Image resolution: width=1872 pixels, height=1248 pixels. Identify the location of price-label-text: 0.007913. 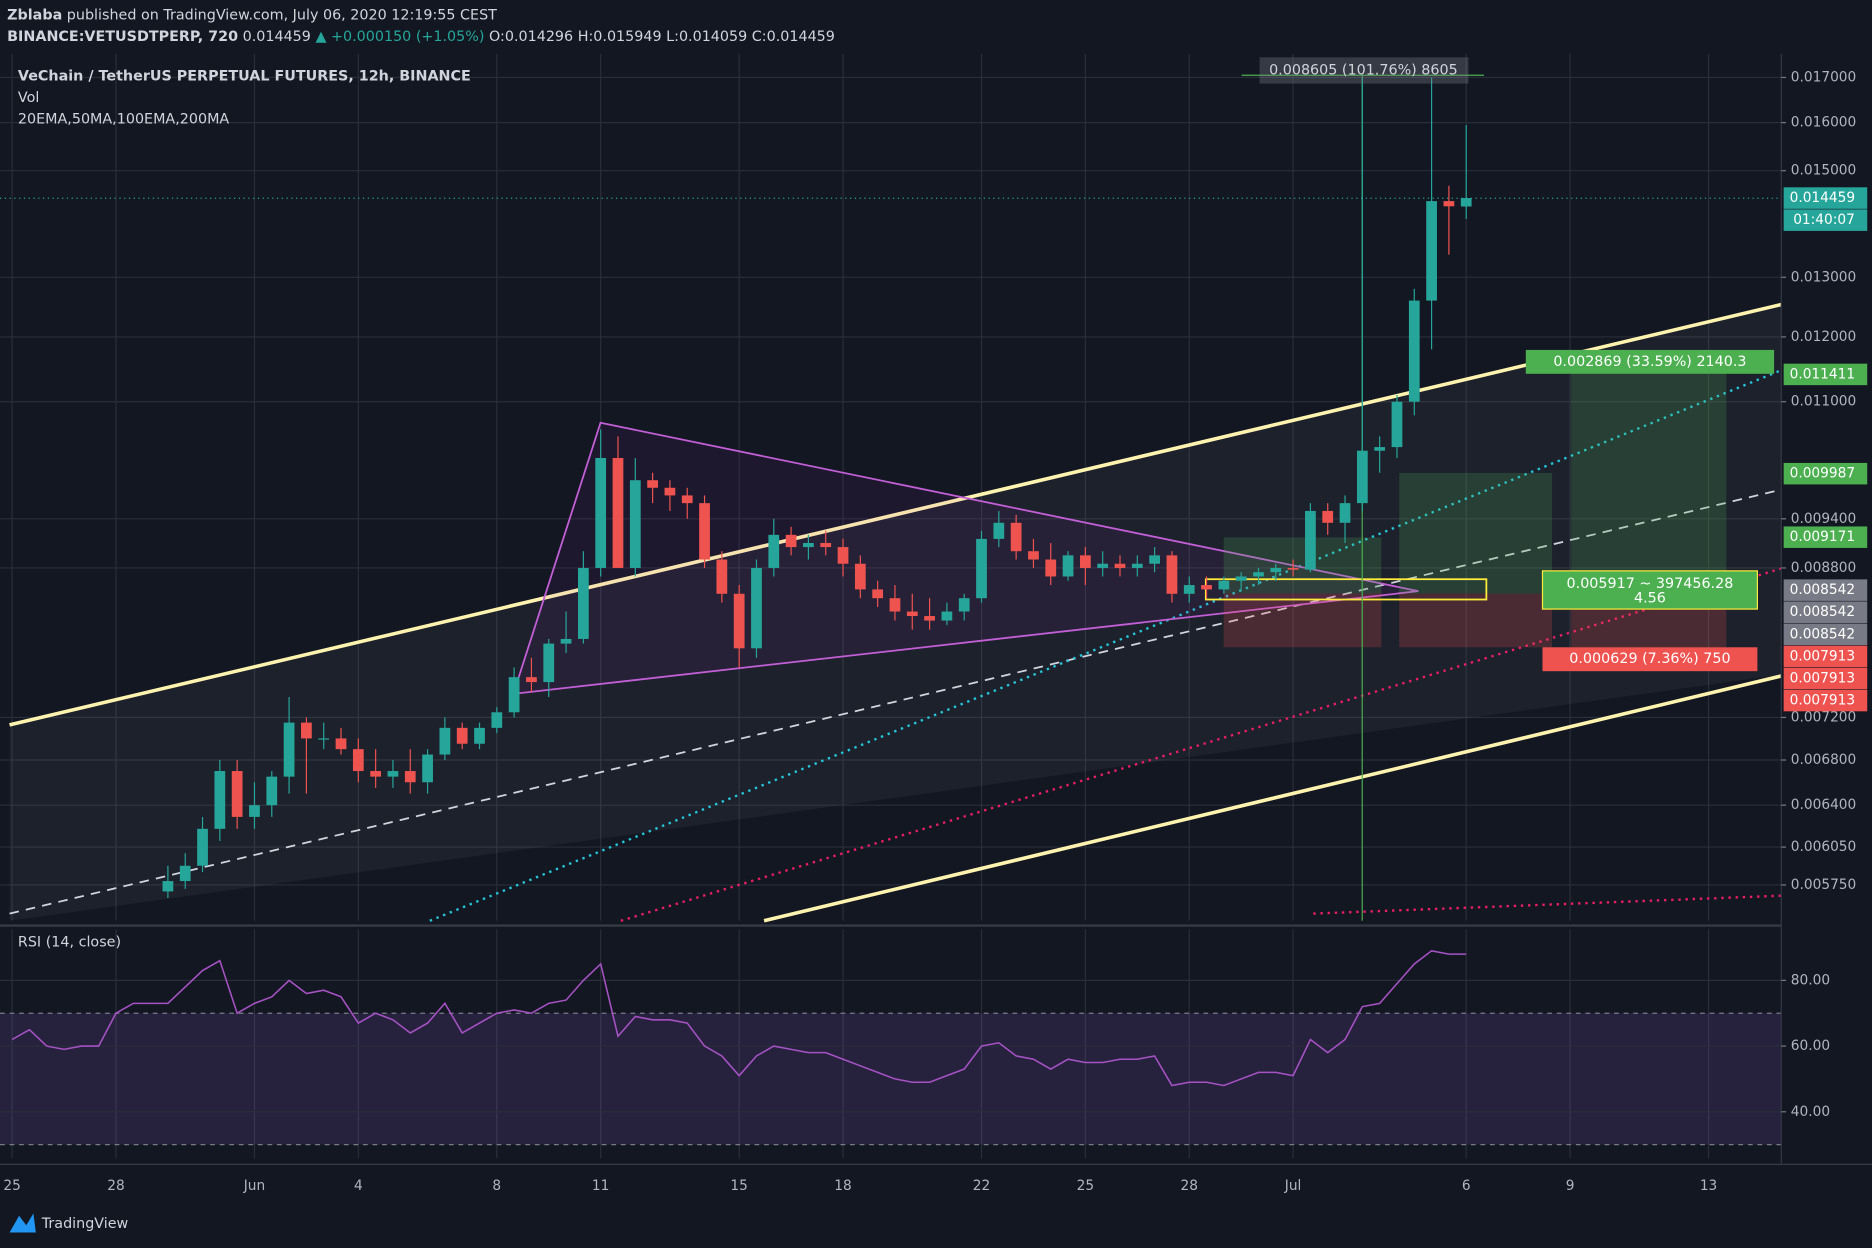
(1822, 701).